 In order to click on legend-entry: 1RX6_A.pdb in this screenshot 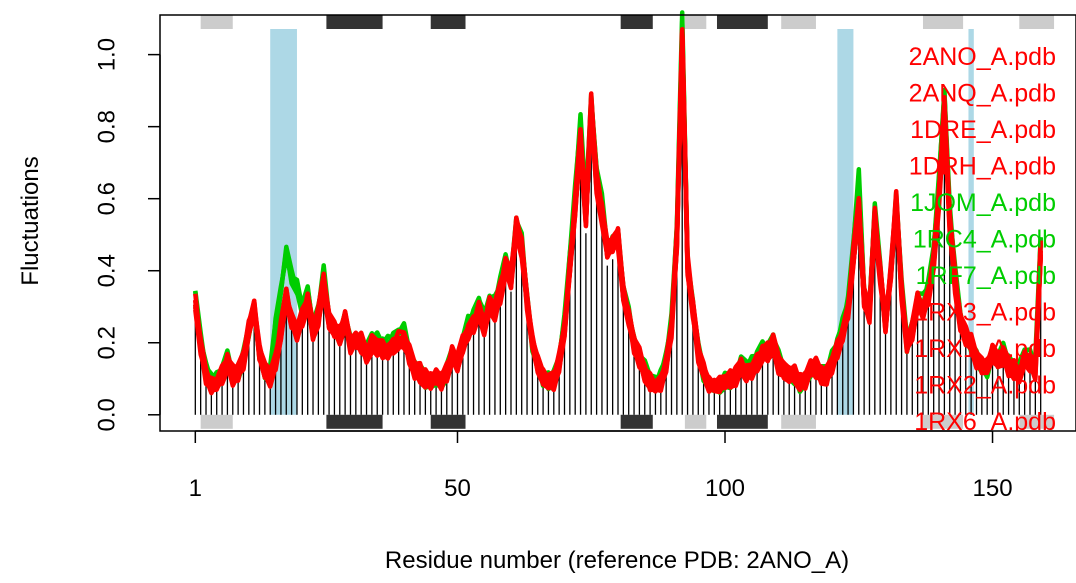, I will do `click(985, 422)`.